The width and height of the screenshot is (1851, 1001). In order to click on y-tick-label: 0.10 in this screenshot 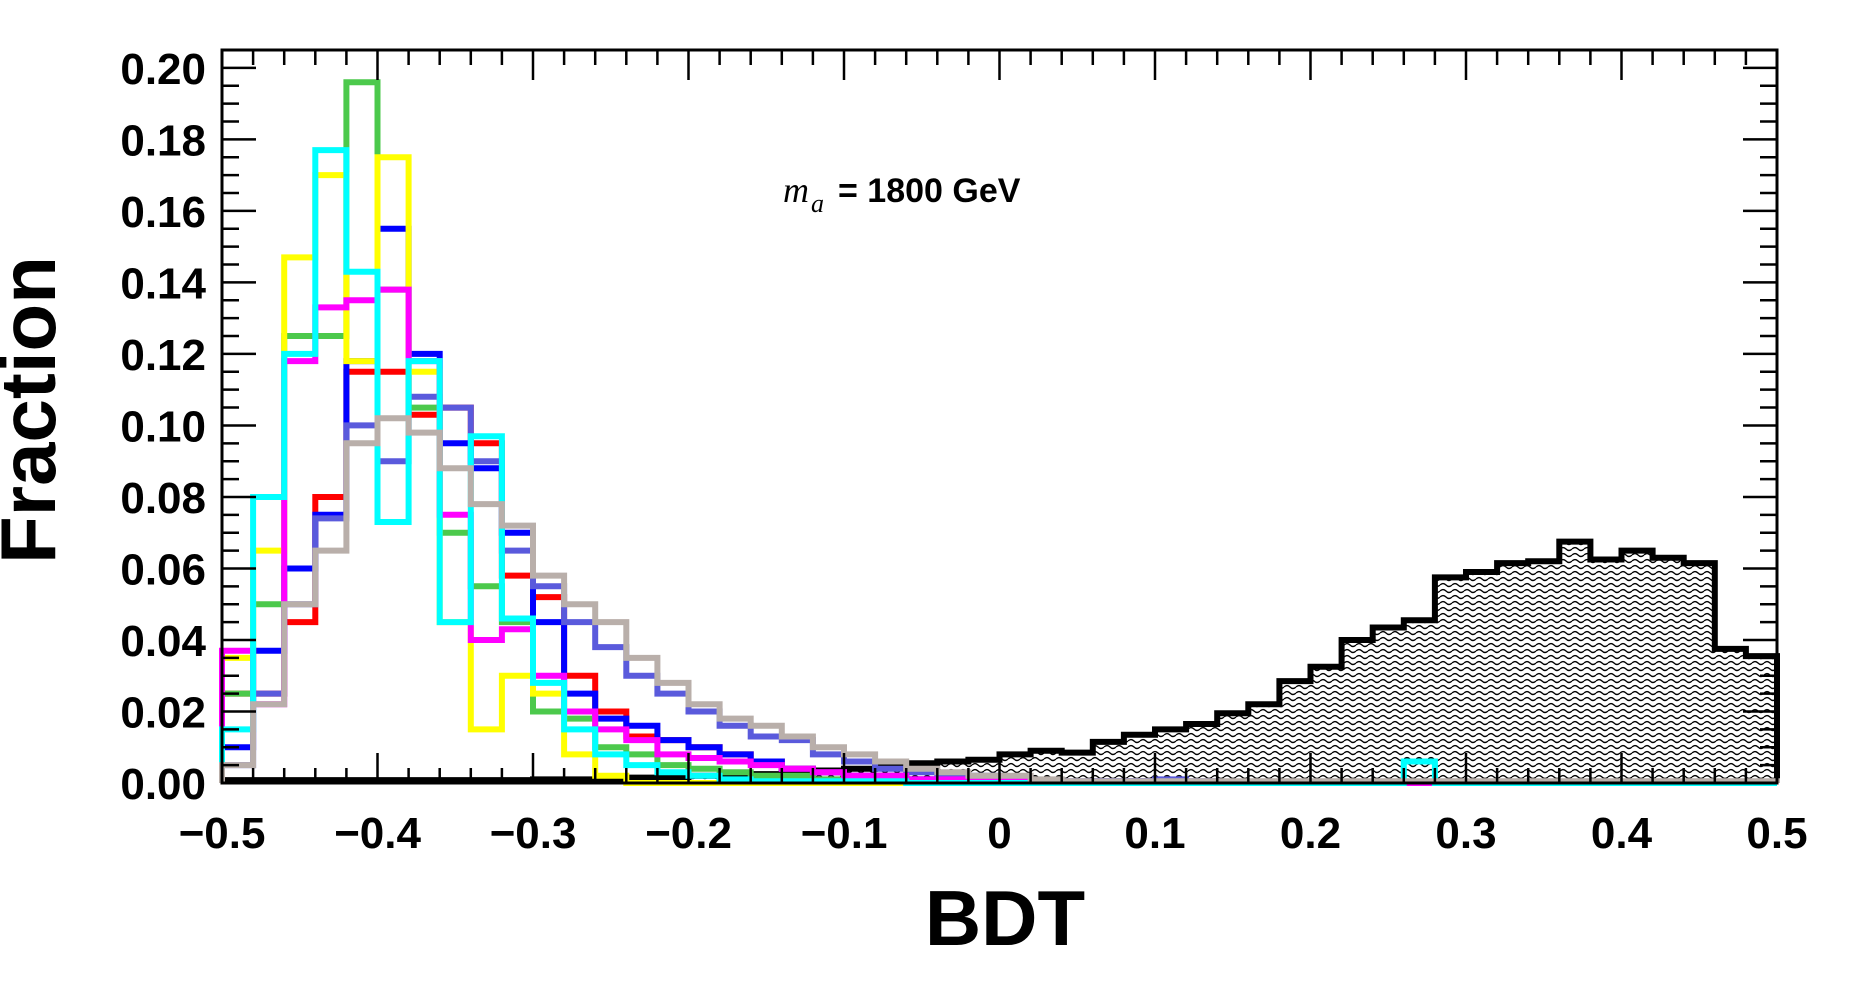, I will do `click(163, 426)`.